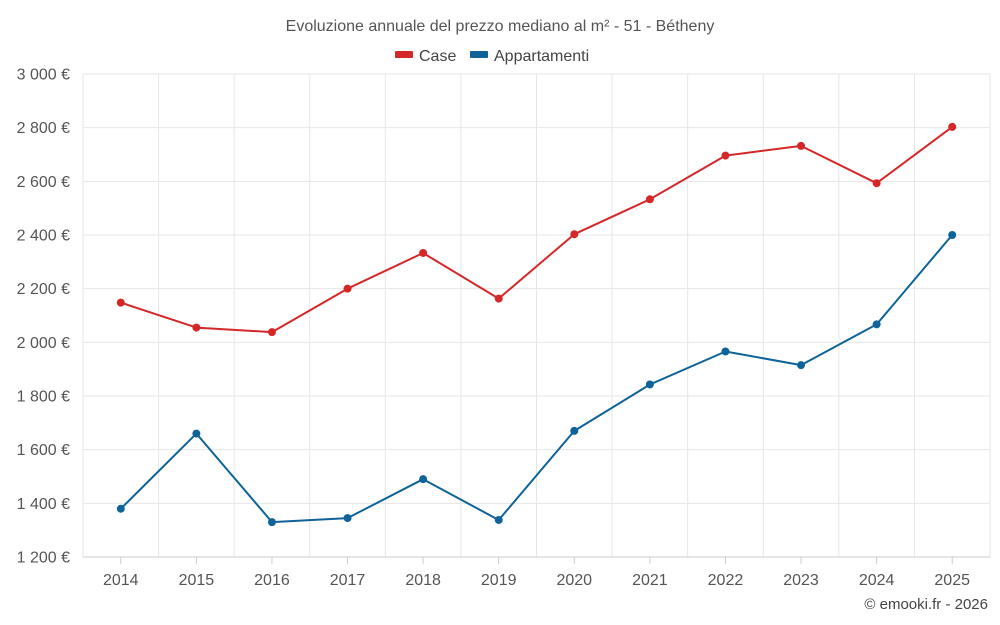 Image resolution: width=1000 pixels, height=625 pixels. Describe the element at coordinates (726, 580) in the screenshot. I see `x-tick-label: 2022` at that location.